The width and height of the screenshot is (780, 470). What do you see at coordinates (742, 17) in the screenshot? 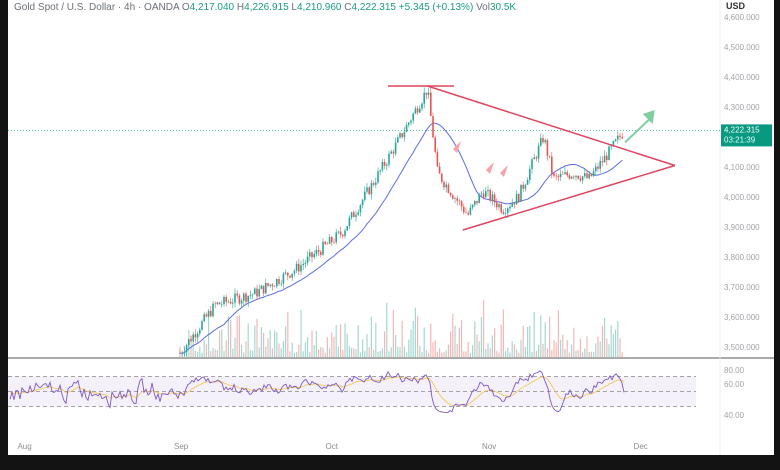
I see `price-tick-label: 4,600.000` at bounding box center [742, 17].